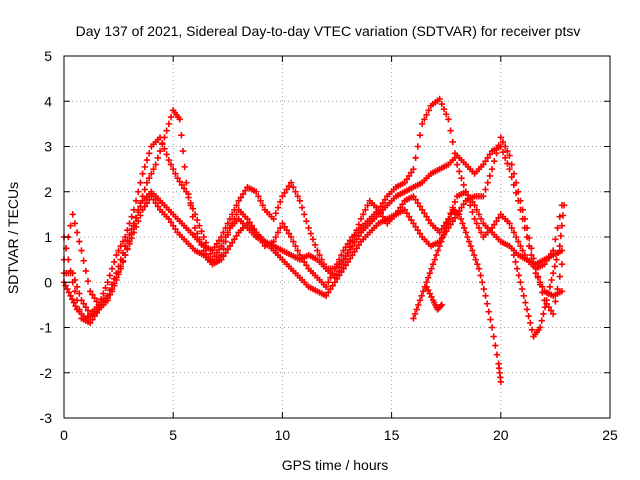 This screenshot has width=640, height=480. What do you see at coordinates (48, 282) in the screenshot?
I see `y-tick-label: 0` at bounding box center [48, 282].